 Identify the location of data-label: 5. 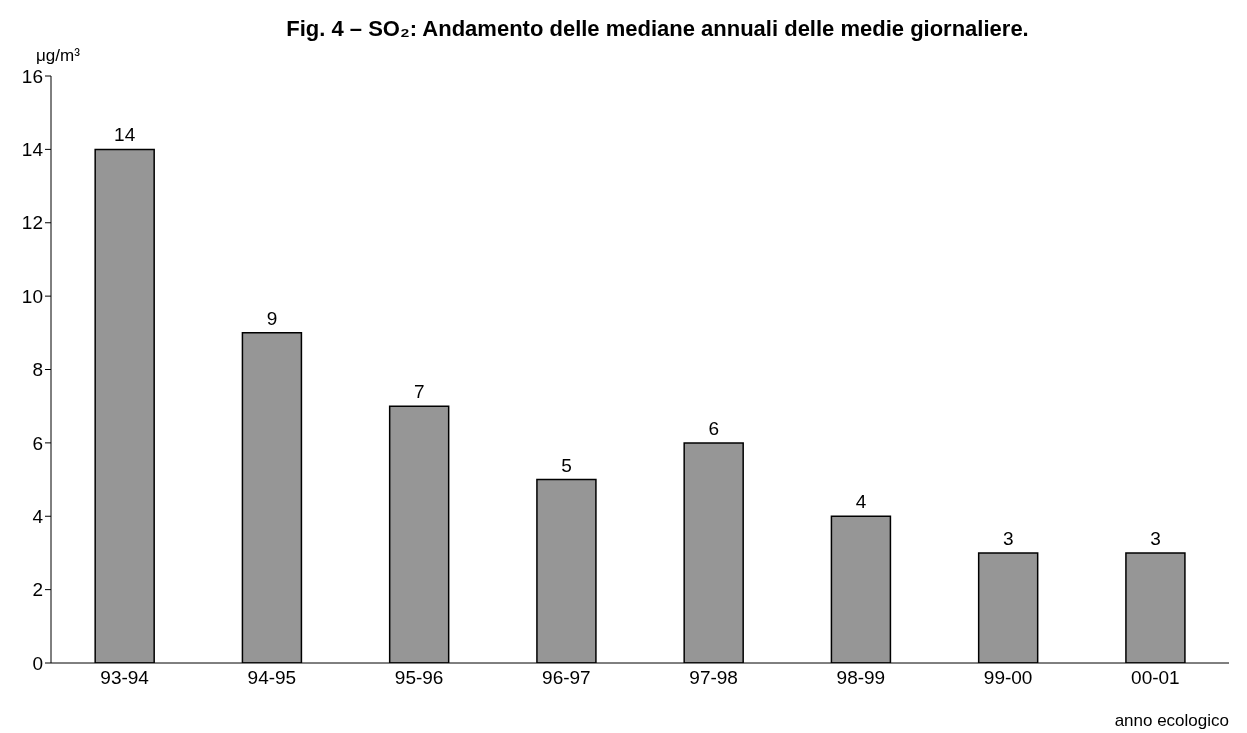
(566, 465).